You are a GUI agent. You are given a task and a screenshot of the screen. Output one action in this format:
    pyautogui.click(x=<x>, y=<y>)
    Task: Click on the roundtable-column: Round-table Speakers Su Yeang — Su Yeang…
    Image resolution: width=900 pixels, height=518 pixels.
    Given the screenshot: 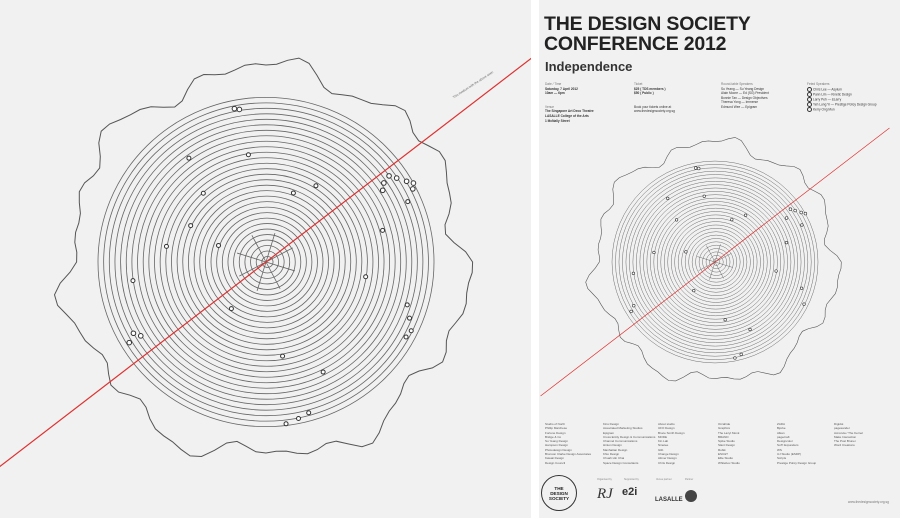 What is the action you would take?
    pyautogui.click(x=745, y=96)
    